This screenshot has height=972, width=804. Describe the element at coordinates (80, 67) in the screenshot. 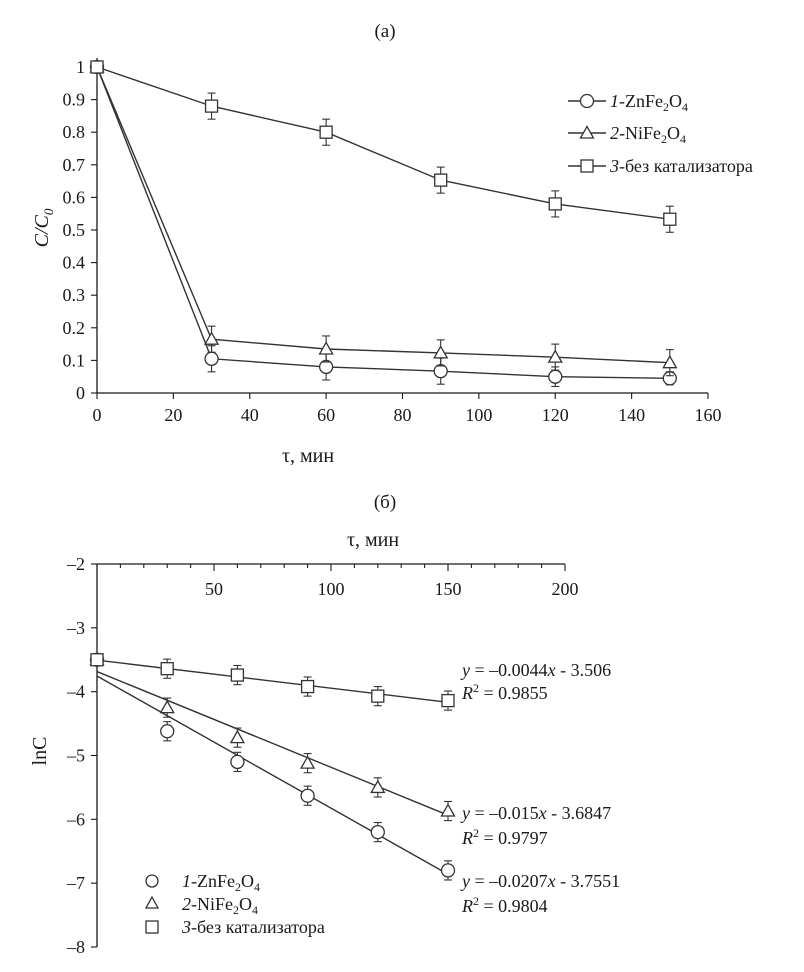

I see `panel-a-y-tick-label: 1` at that location.